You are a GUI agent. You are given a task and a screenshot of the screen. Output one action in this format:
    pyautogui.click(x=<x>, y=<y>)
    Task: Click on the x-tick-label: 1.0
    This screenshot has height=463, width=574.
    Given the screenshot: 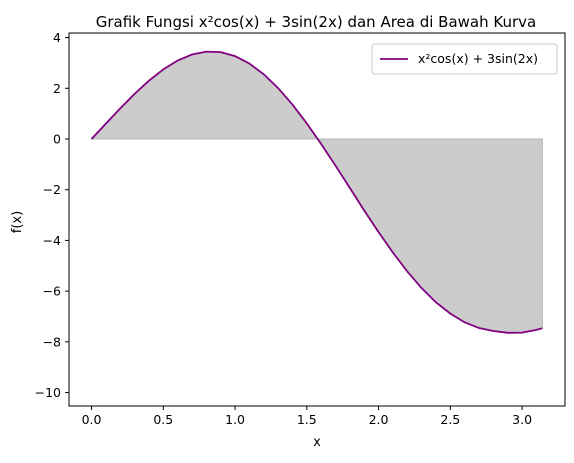 What is the action you would take?
    pyautogui.click(x=235, y=419)
    